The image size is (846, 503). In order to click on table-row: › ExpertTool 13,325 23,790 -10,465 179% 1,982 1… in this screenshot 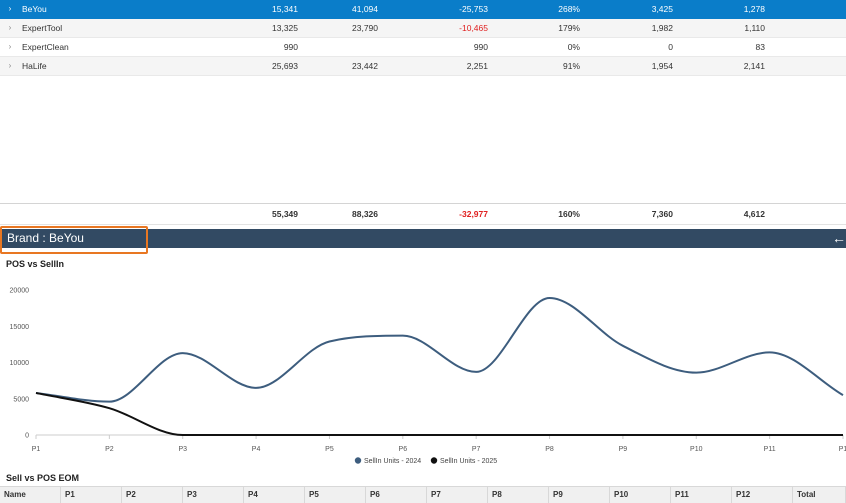, I will do `click(423, 28)`.